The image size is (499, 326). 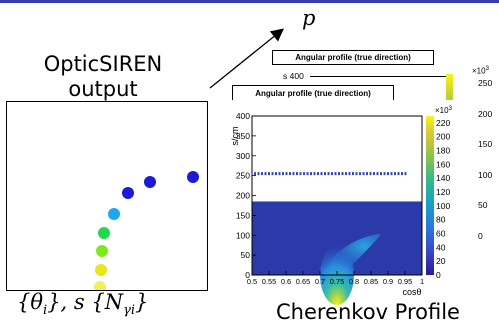 I want to click on back-panel-frame-top, so click(x=380, y=76).